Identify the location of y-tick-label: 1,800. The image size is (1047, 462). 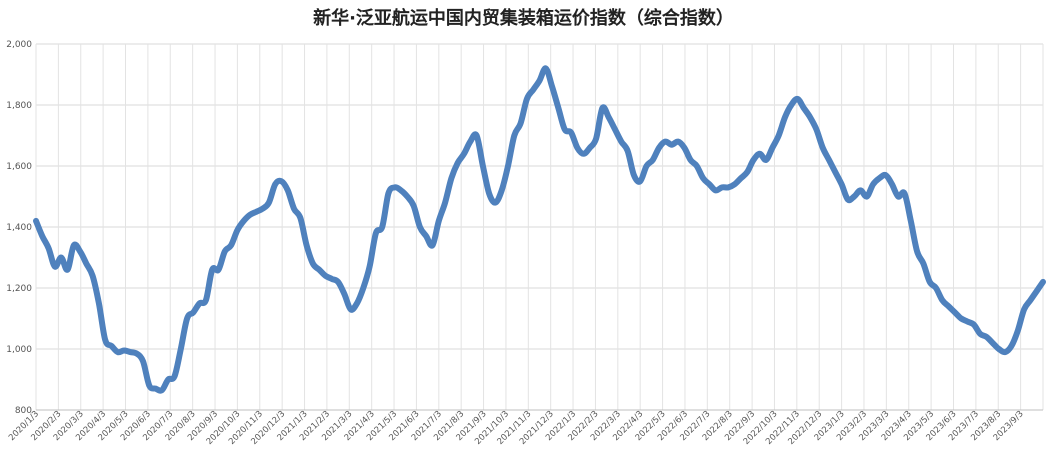
(19, 106).